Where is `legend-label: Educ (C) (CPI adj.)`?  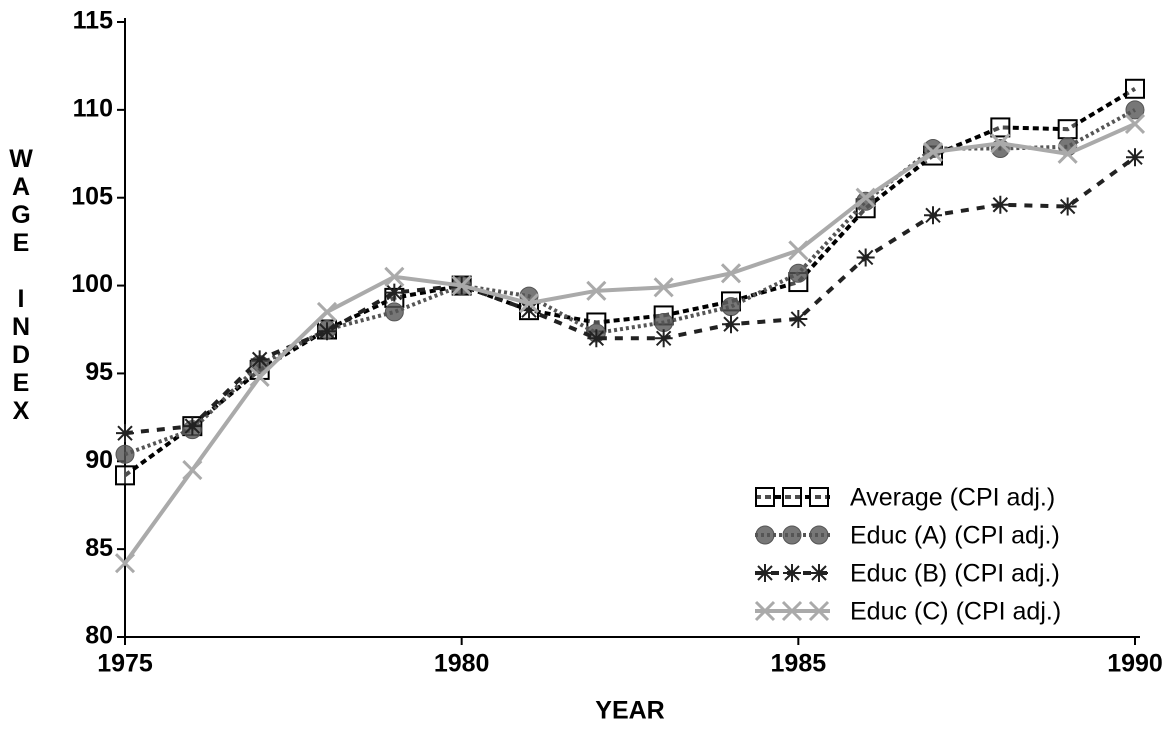 legend-label: Educ (C) (CPI adj.) is located at coordinates (955, 612).